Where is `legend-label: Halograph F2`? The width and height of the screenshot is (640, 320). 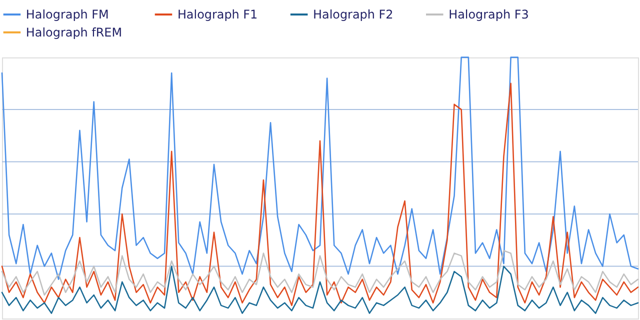
legend-label: Halograph F2 is located at coordinates (353, 14).